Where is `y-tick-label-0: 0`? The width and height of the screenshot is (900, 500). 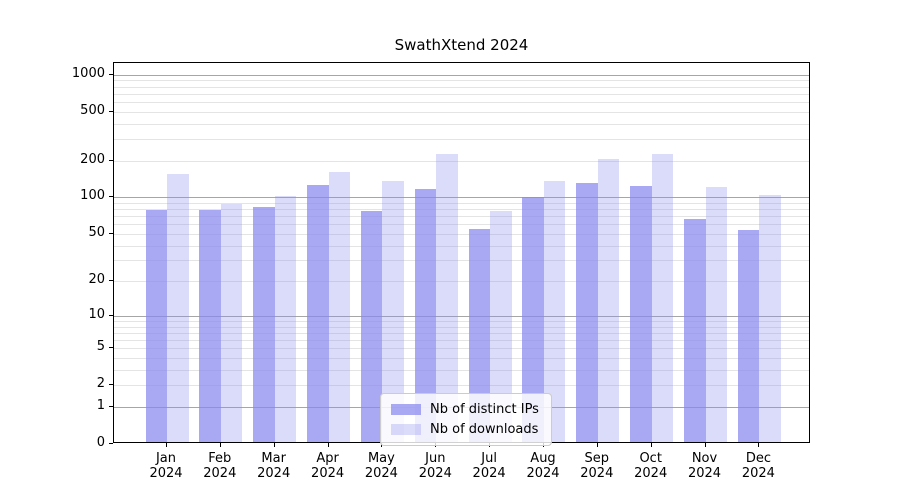 y-tick-label-0: 0 is located at coordinates (100, 442).